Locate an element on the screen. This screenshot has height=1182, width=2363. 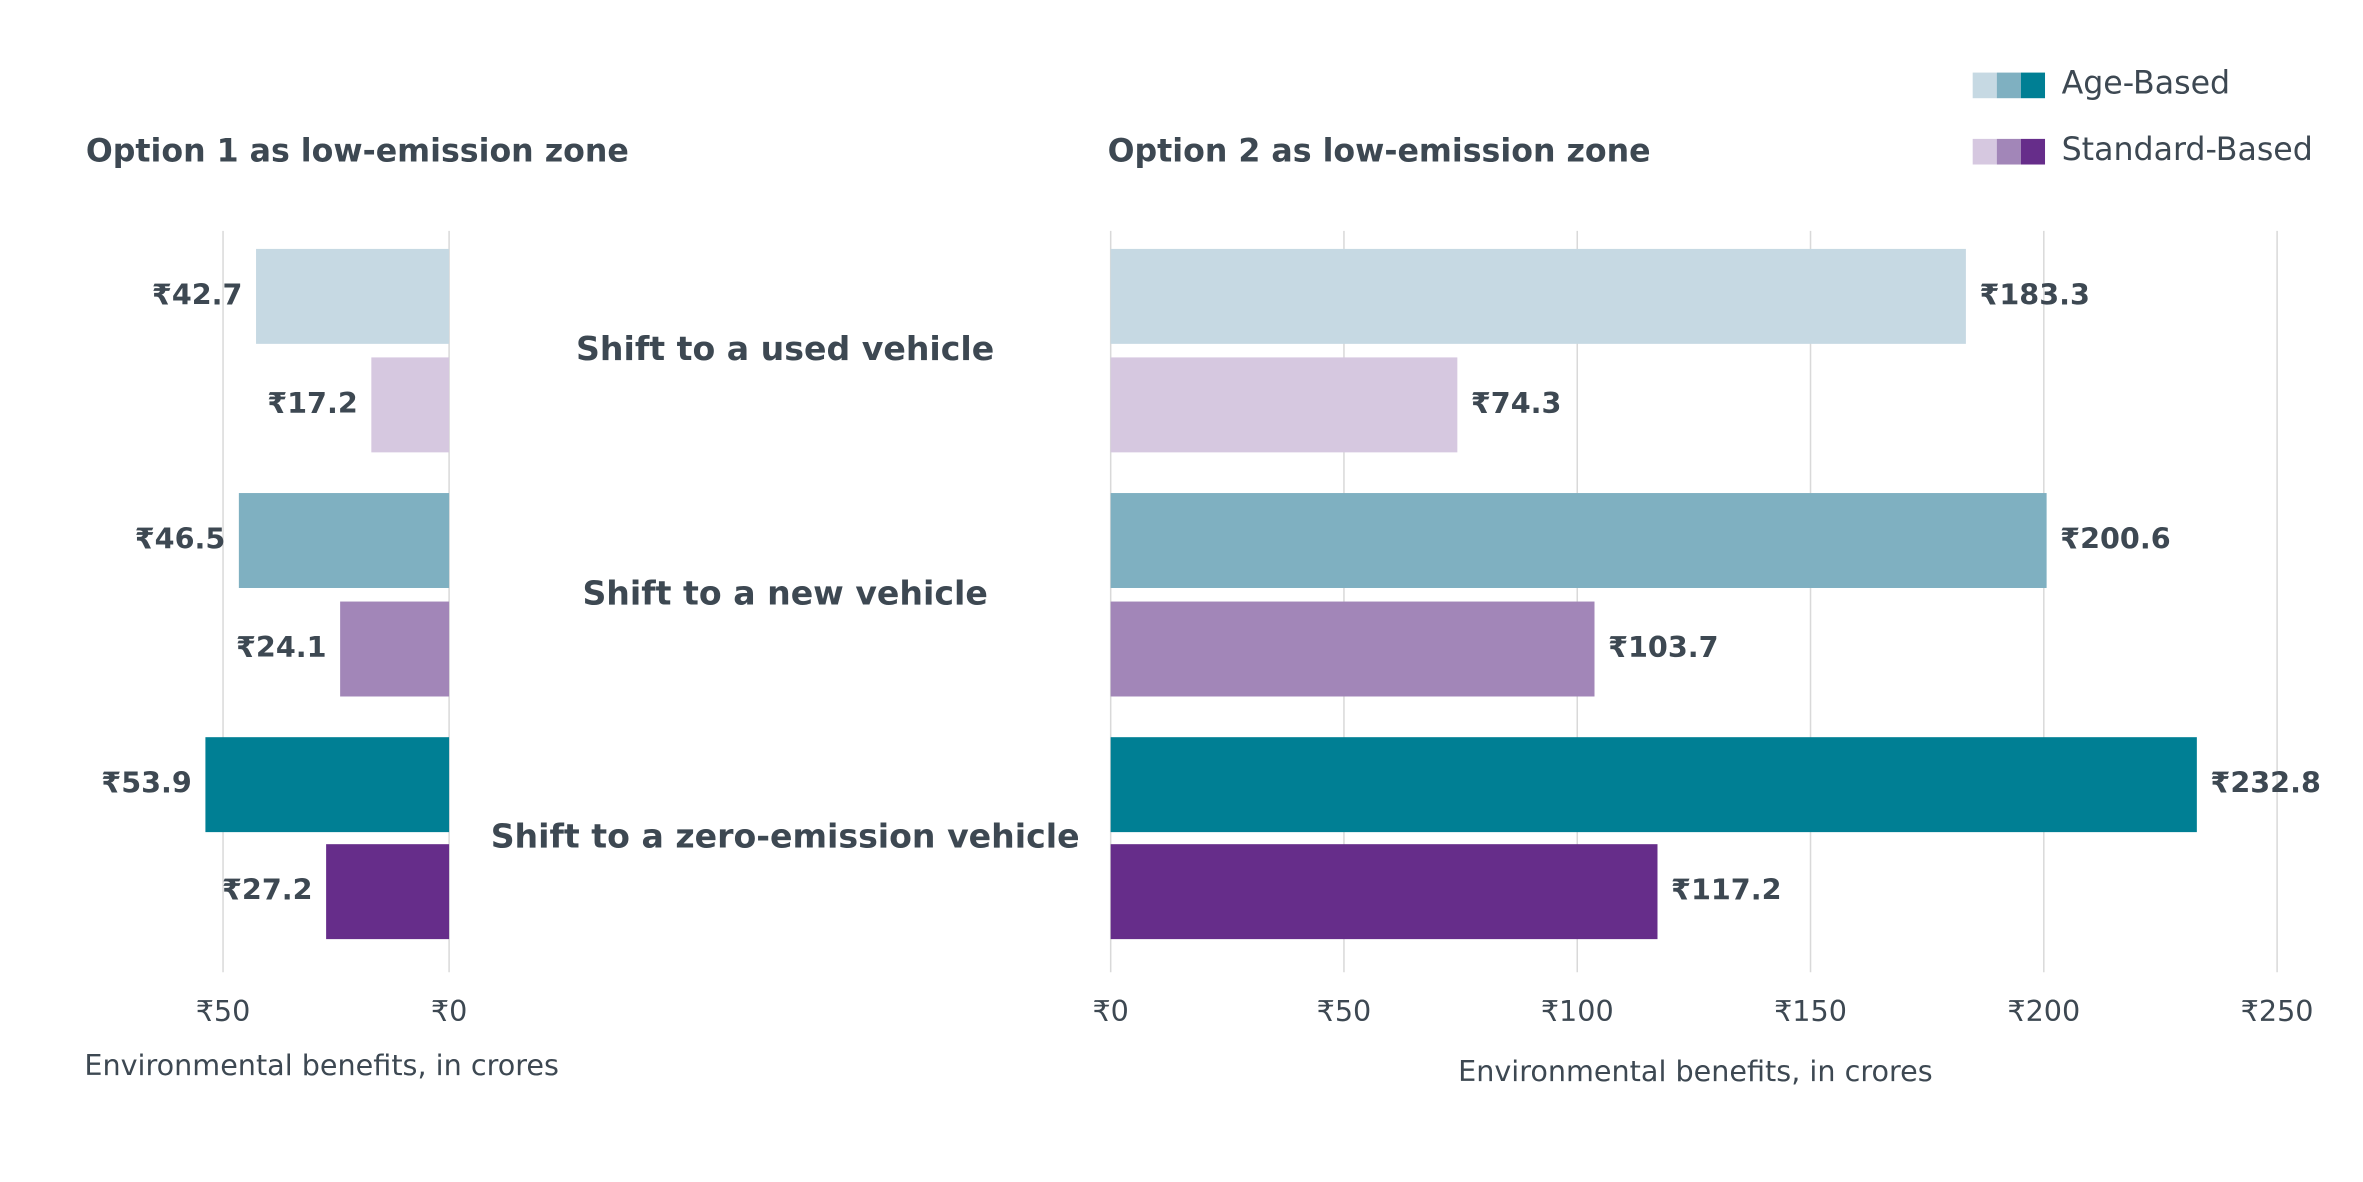
legend-label: Standard-Based is located at coordinates (2187, 150).